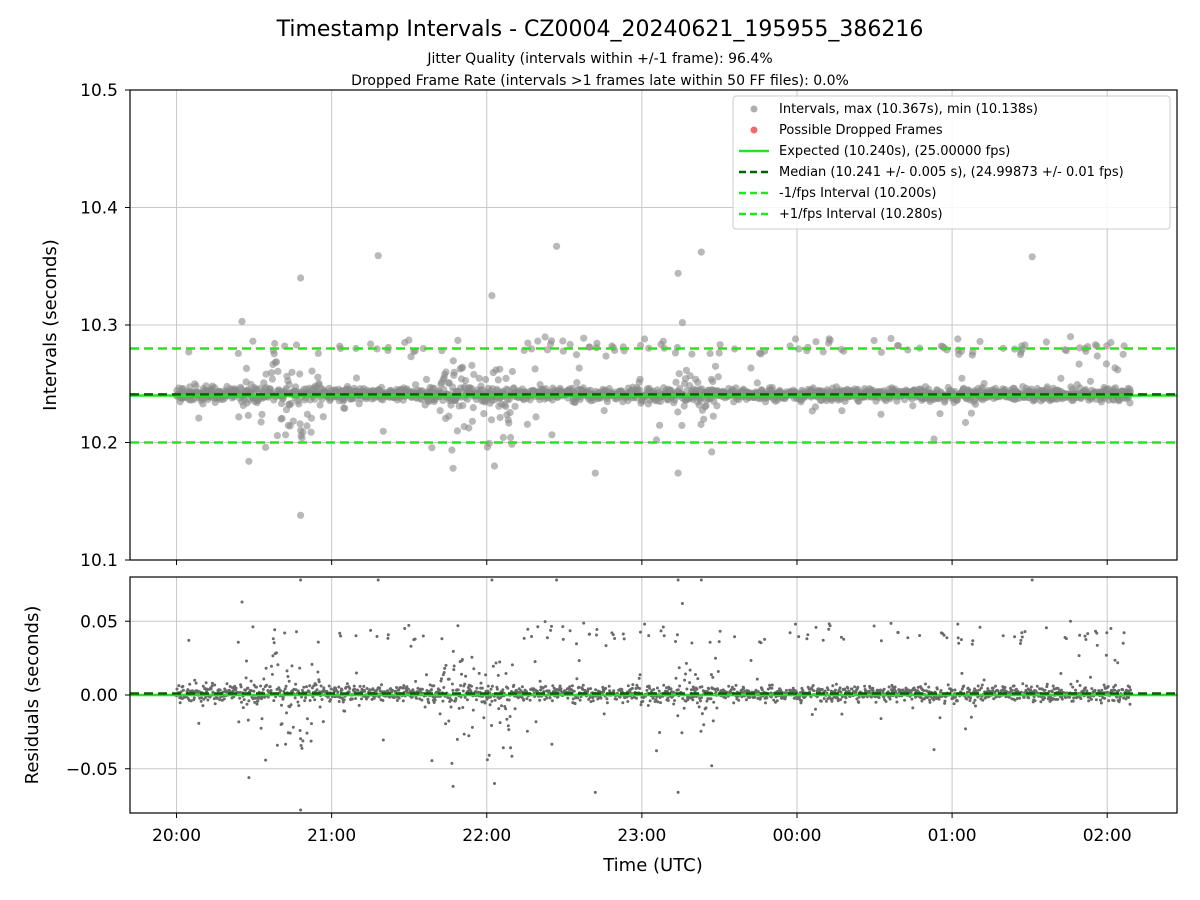  What do you see at coordinates (951, 162) in the screenshot?
I see `legend-box` at bounding box center [951, 162].